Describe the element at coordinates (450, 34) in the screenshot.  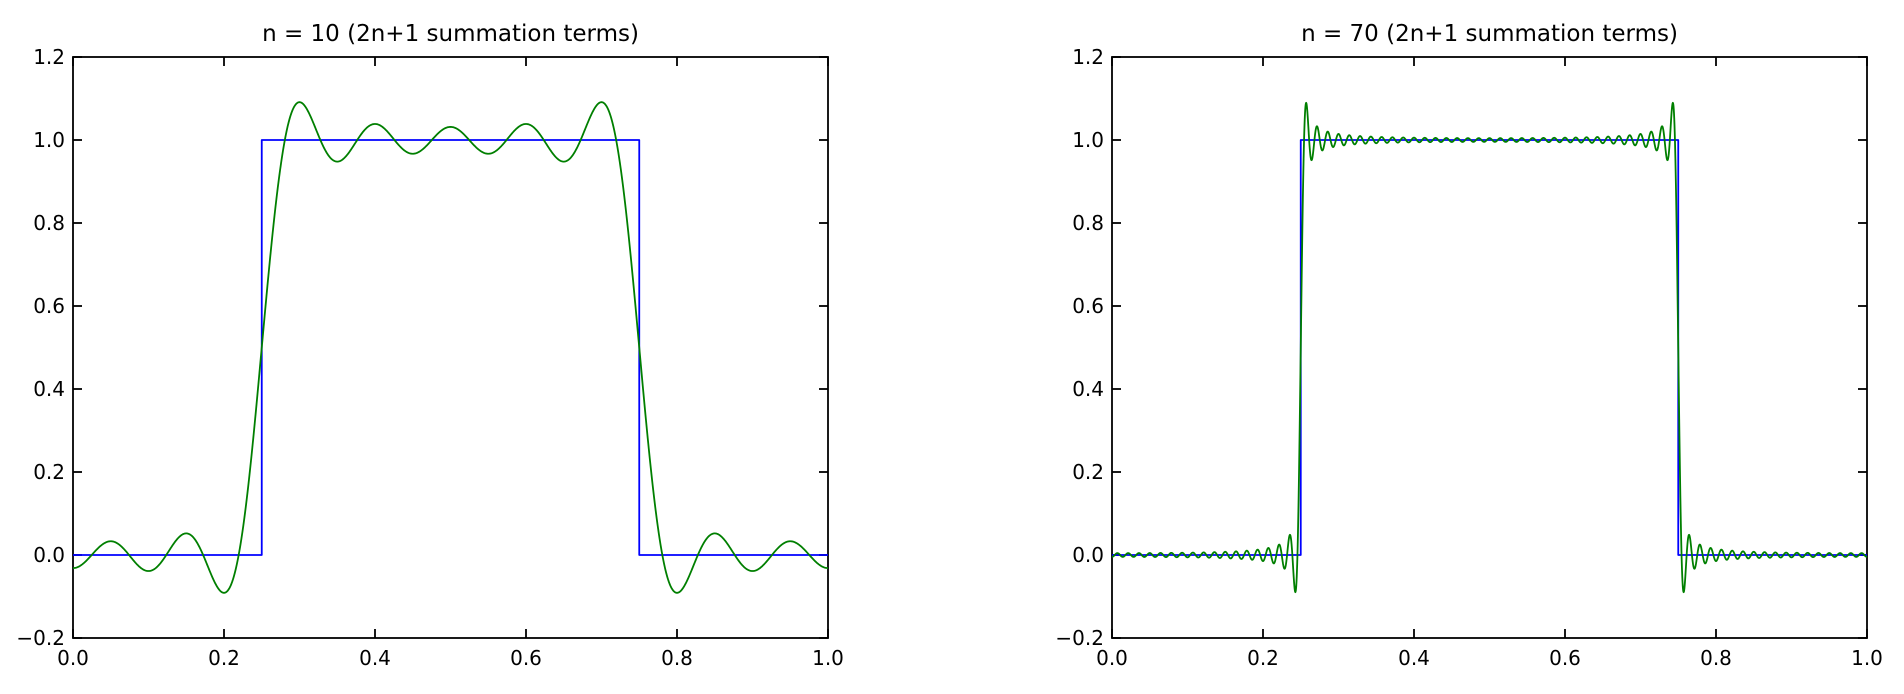
I see `plot-title: n = 10 (2n+1 summation terms)` at that location.